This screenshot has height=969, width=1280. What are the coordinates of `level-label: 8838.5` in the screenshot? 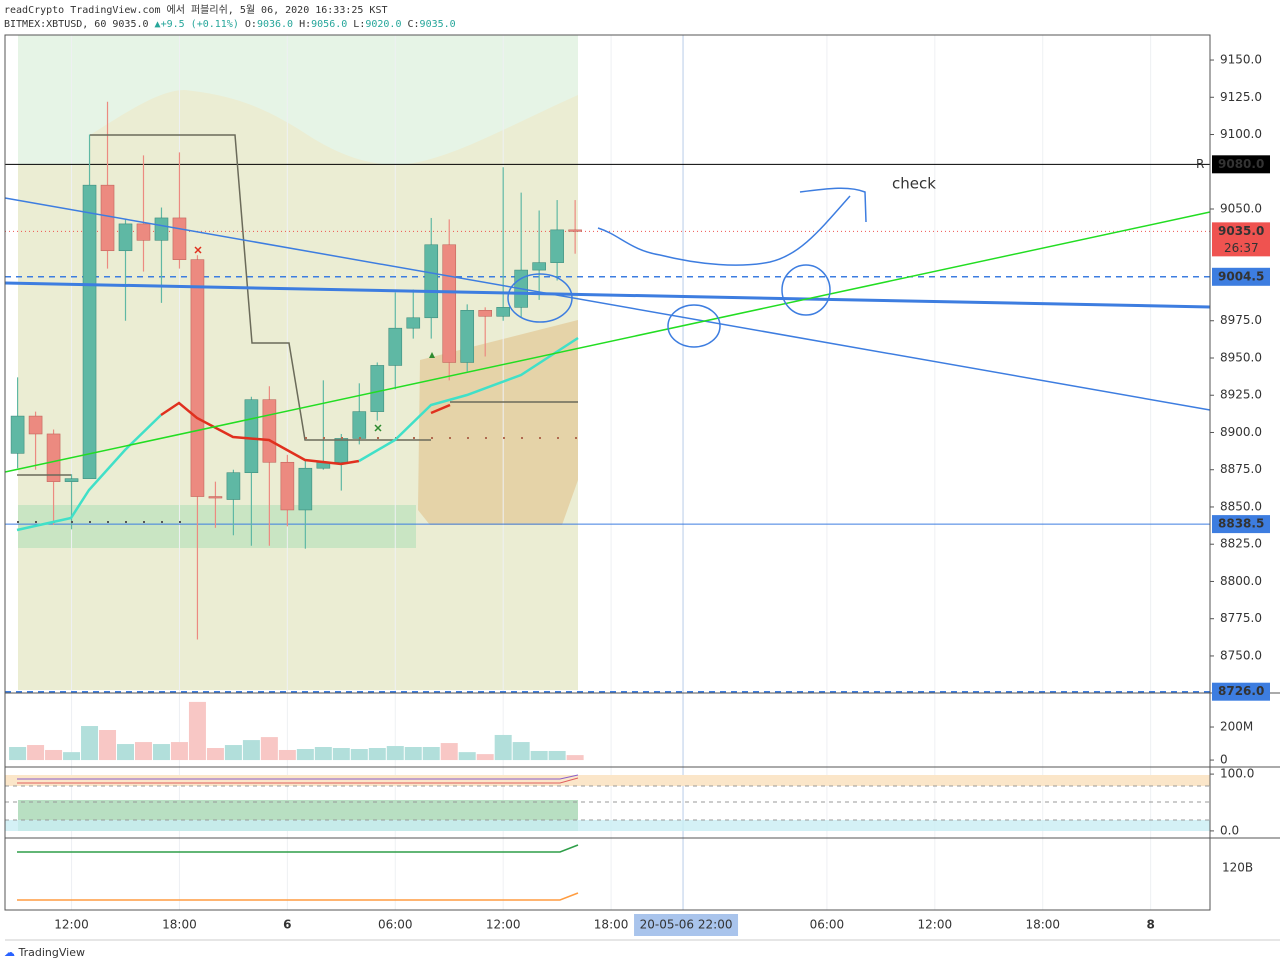 It's located at (1241, 524).